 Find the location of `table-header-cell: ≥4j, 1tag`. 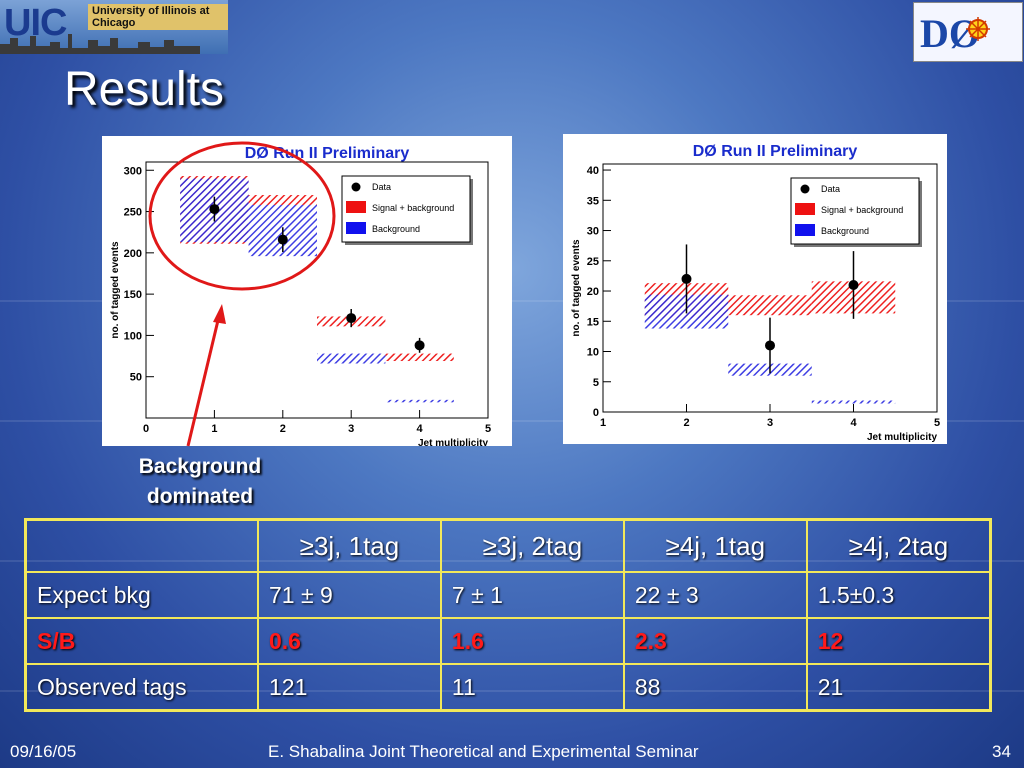

table-header-cell: ≥4j, 1tag is located at coordinates (715, 545).